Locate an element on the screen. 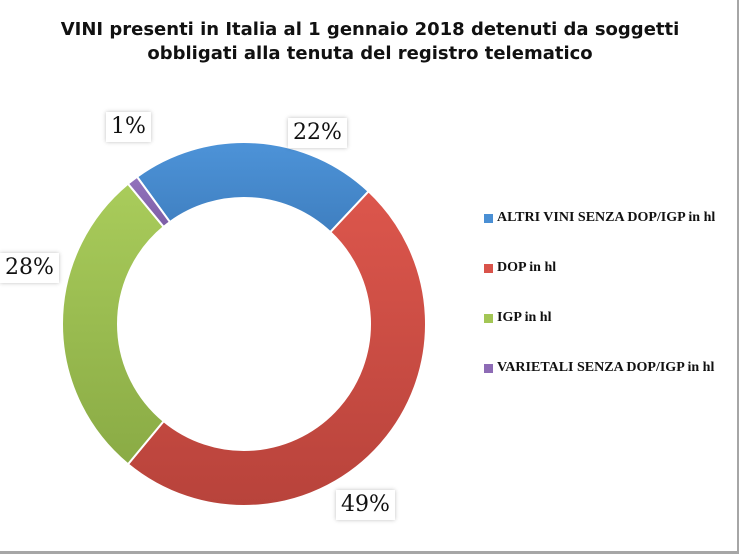 The image size is (739, 554). data-label-altri: 22% is located at coordinates (317, 133).